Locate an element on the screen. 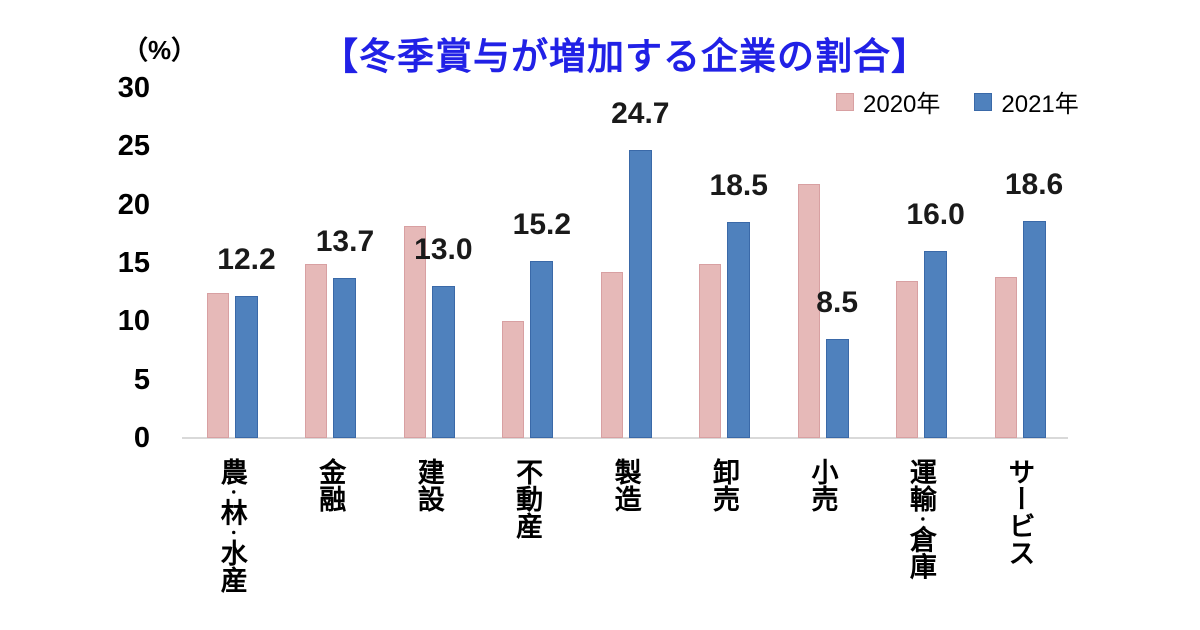 The height and width of the screenshot is (630, 1200). legend: 2020年 2021年 is located at coordinates (957, 101).